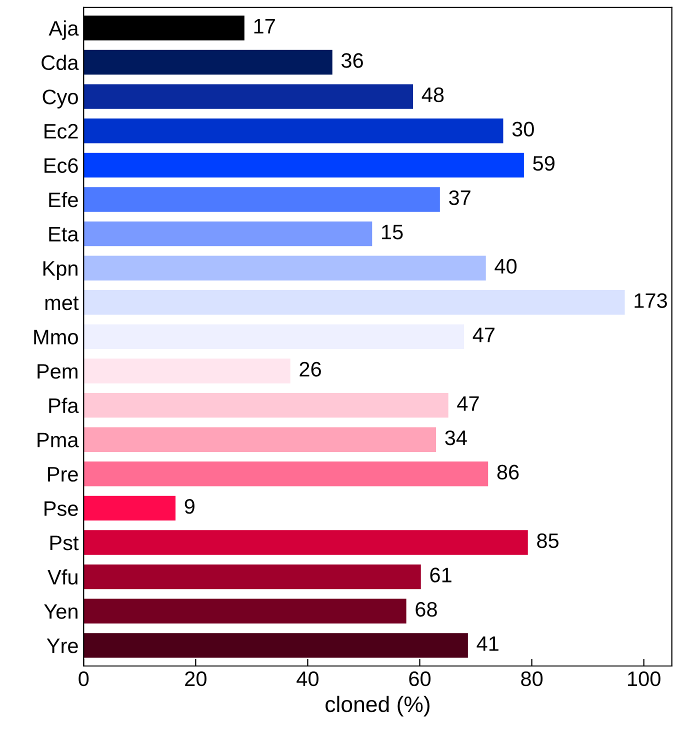 The height and width of the screenshot is (740, 680). What do you see at coordinates (60, 270) in the screenshot?
I see `y-tick-label: Kpn` at bounding box center [60, 270].